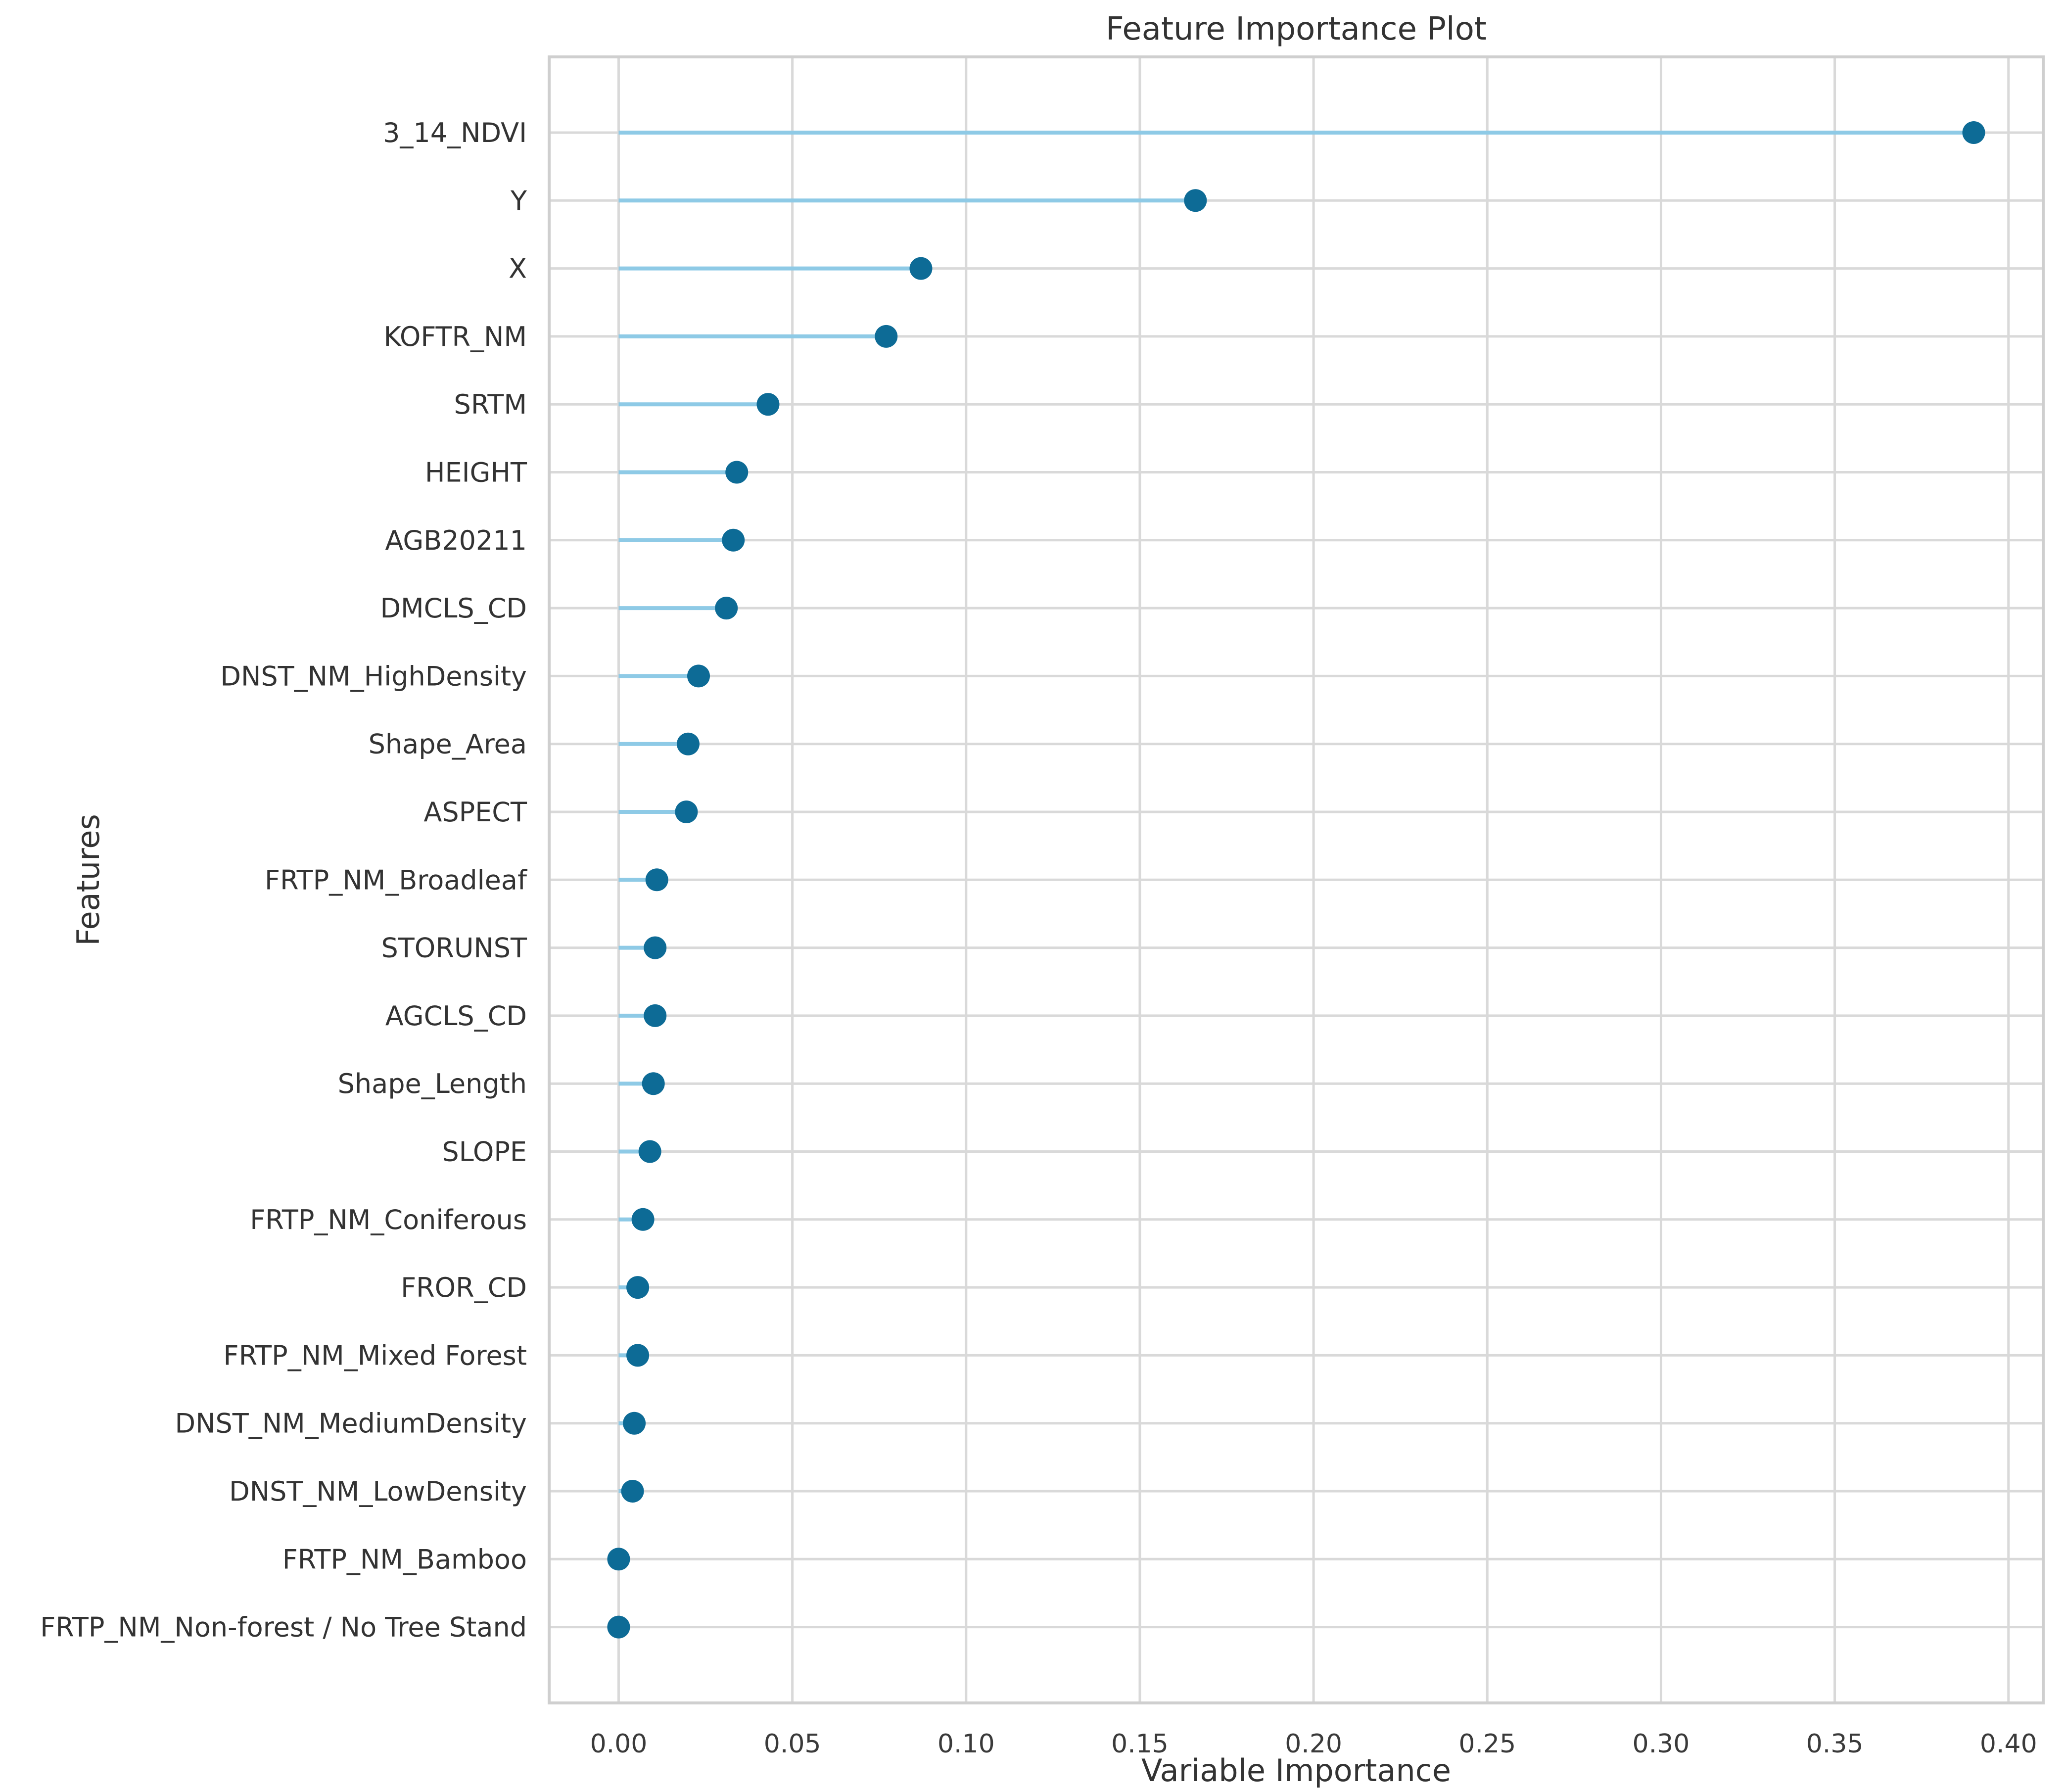 Image resolution: width=2064 pixels, height=1792 pixels. What do you see at coordinates (1296, 29) in the screenshot?
I see `chart-title: Feature Importance Plot` at bounding box center [1296, 29].